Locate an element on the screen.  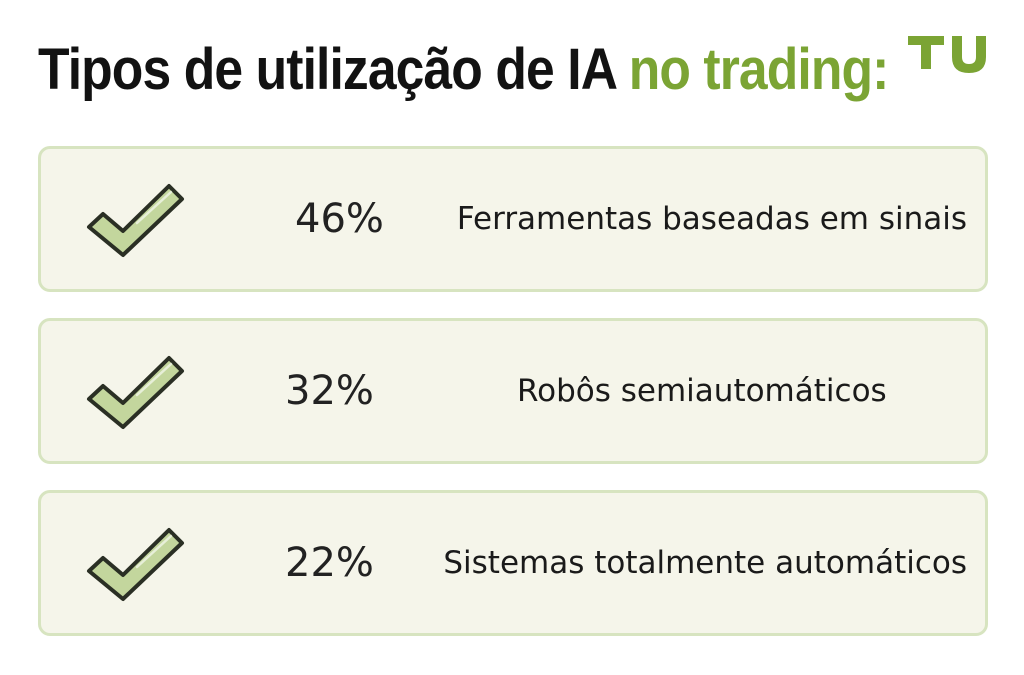
title-main: Tipos de utilização de IA is located at coordinates (327, 69).